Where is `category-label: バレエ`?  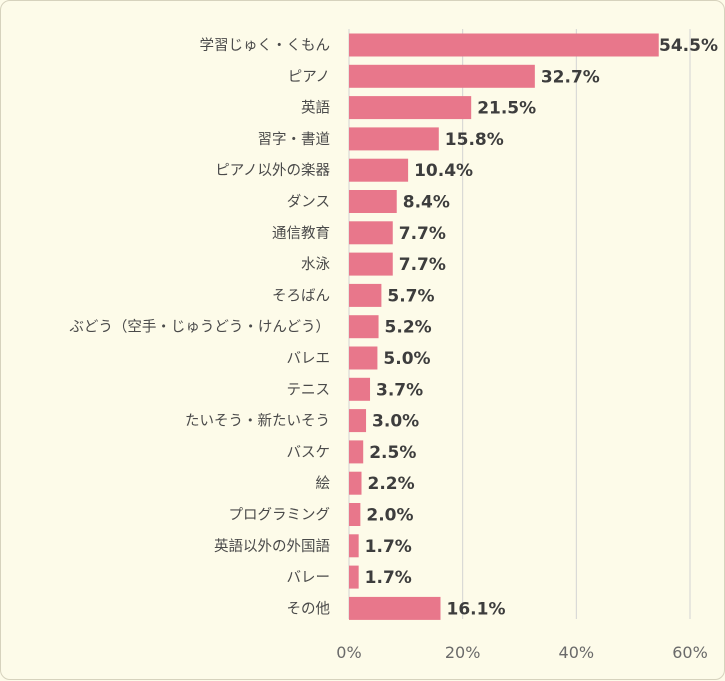
category-label: バレエ is located at coordinates (309, 359).